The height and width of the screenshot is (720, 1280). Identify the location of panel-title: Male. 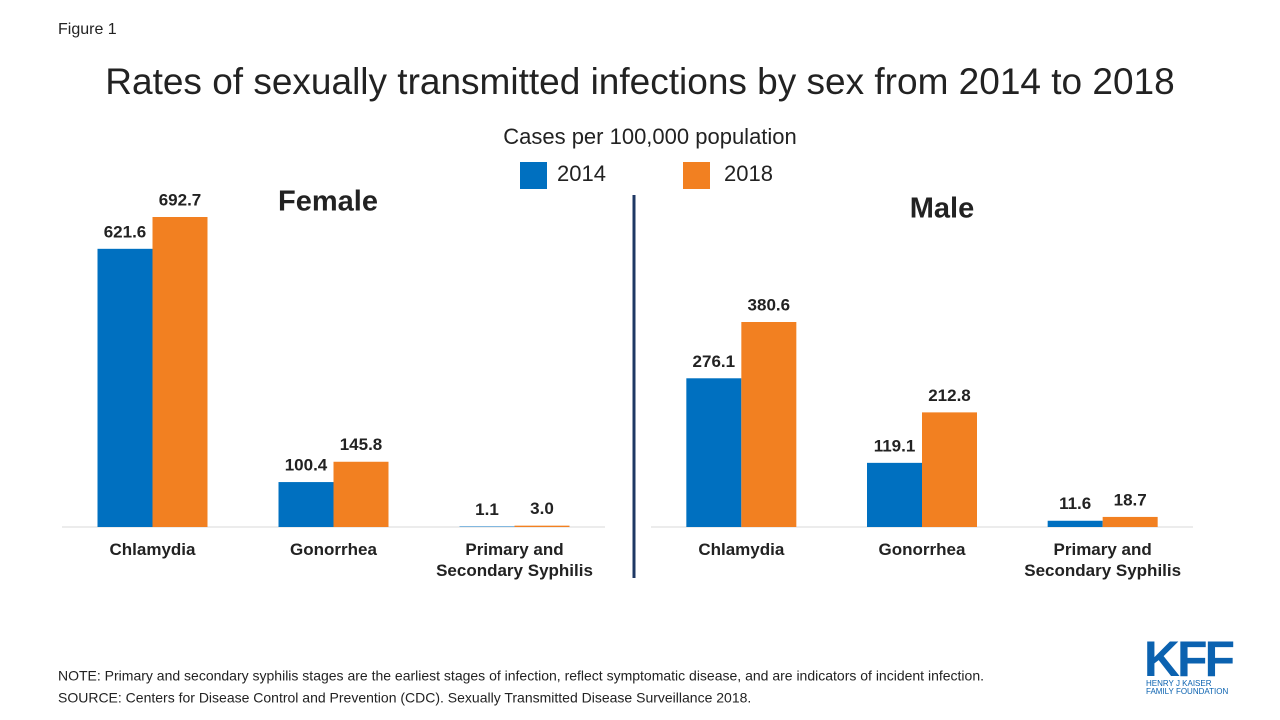
(942, 209).